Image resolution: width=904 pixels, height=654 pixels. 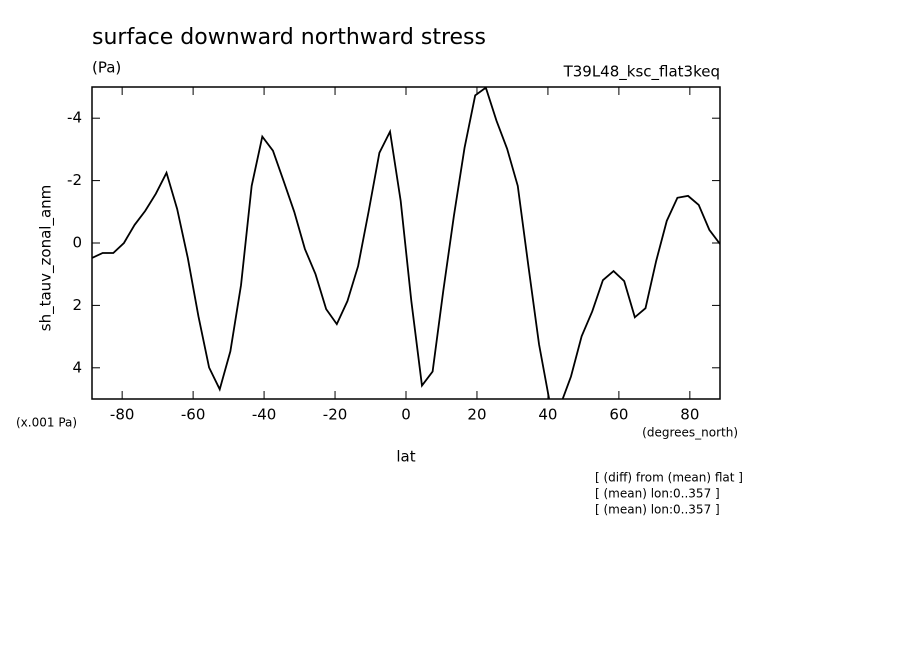 I want to click on x-tick-label: -20, so click(x=335, y=415).